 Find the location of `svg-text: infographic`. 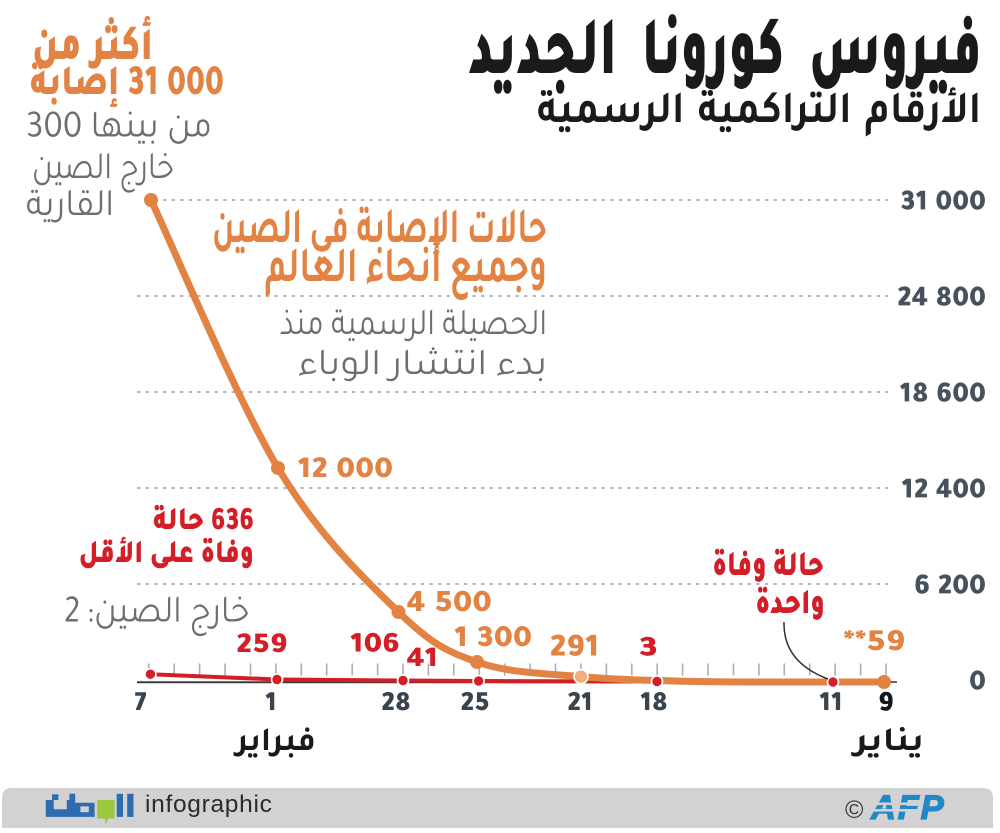

svg-text: infographic is located at coordinates (209, 804).